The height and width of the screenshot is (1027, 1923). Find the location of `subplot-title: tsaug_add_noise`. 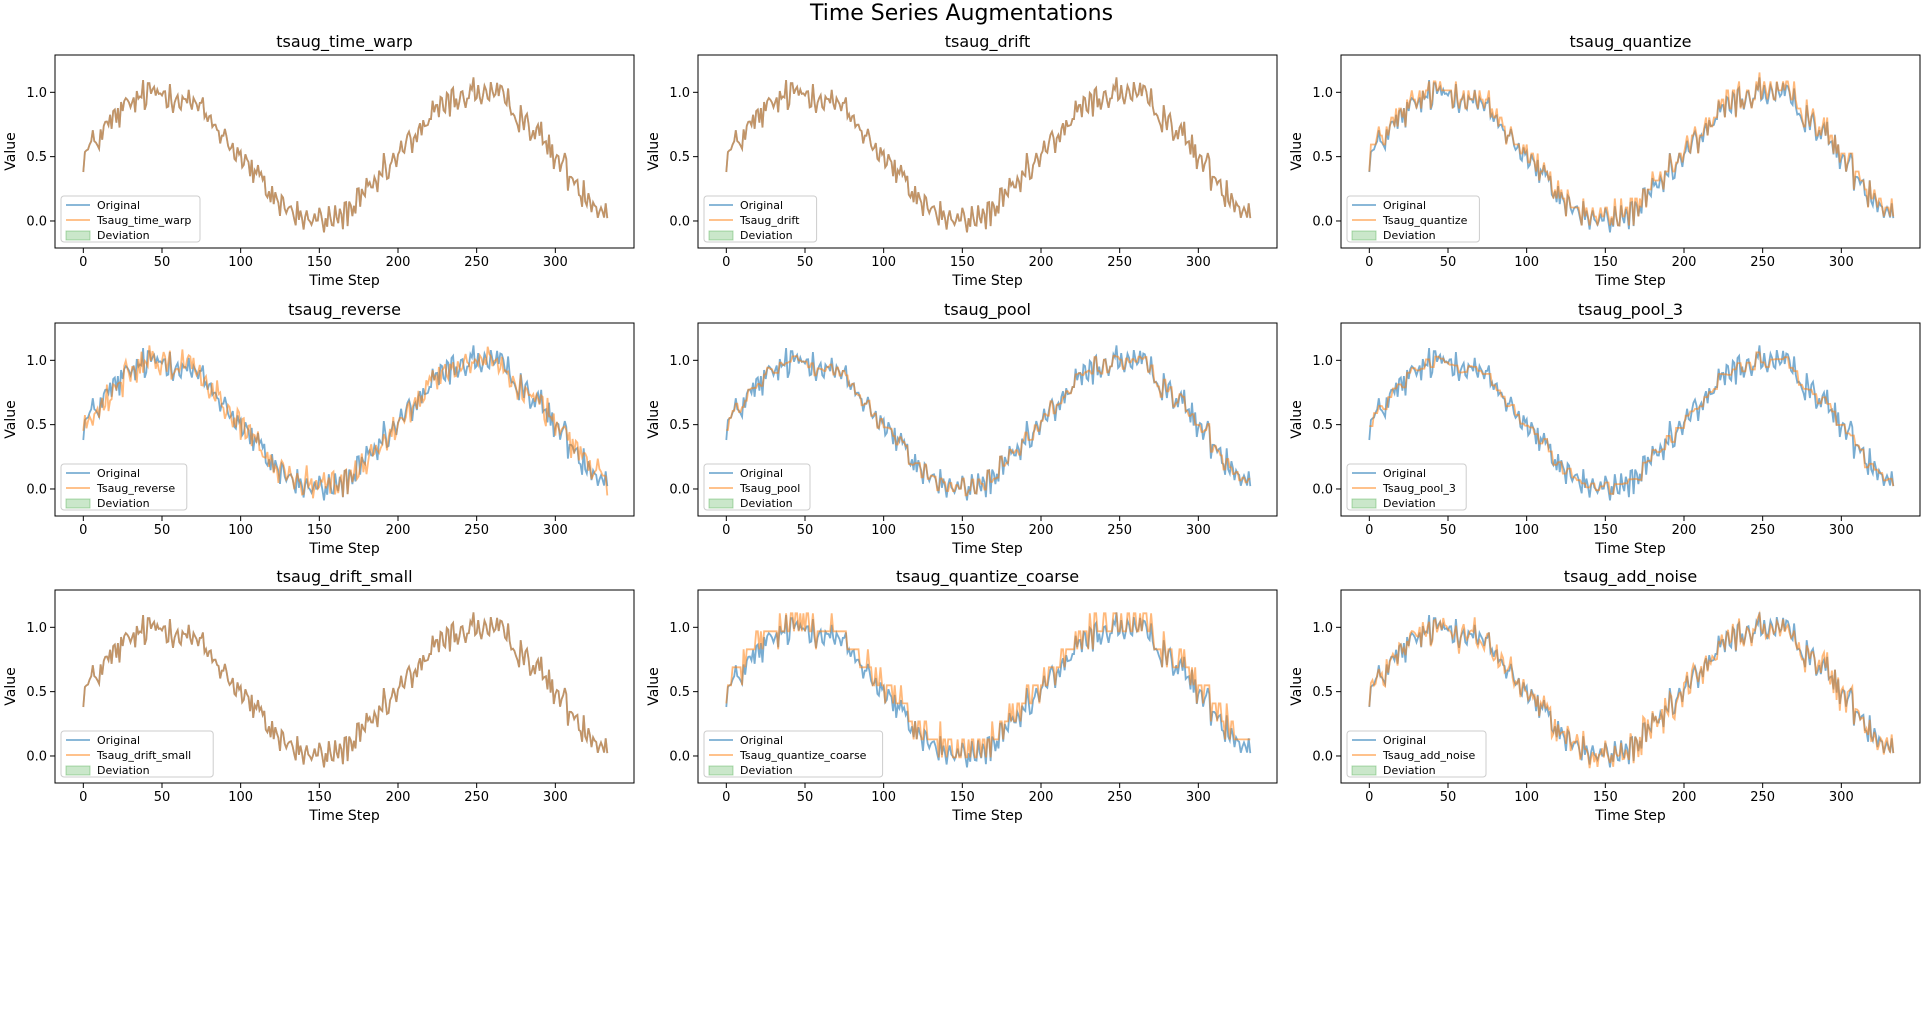

subplot-title: tsaug_add_noise is located at coordinates (1630, 577).